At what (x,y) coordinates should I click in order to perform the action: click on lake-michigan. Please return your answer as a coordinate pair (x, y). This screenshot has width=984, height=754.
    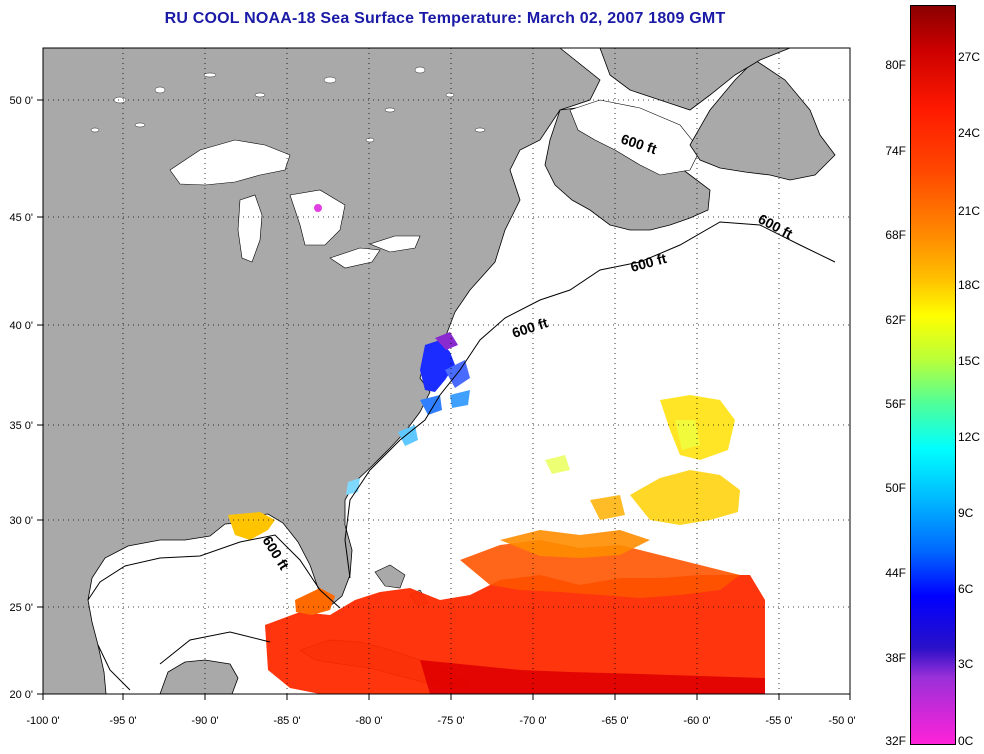
    Looking at the image, I should click on (250, 228).